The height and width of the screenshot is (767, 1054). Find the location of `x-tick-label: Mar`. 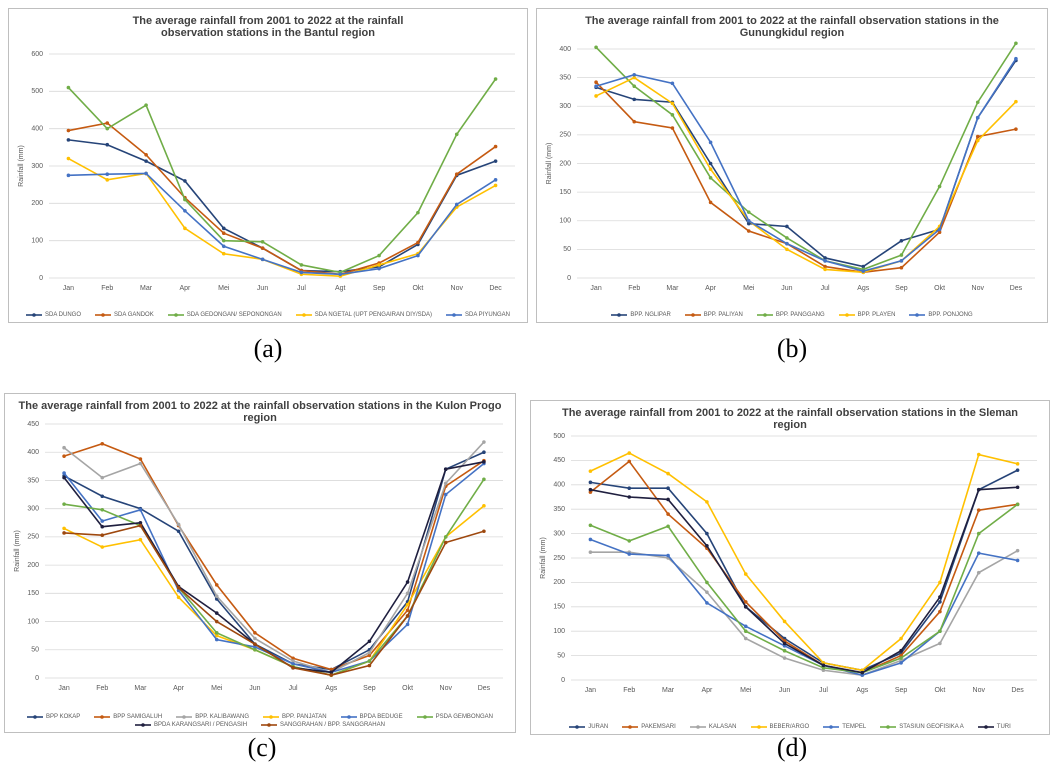

x-tick-label: Mar is located at coordinates (146, 288).